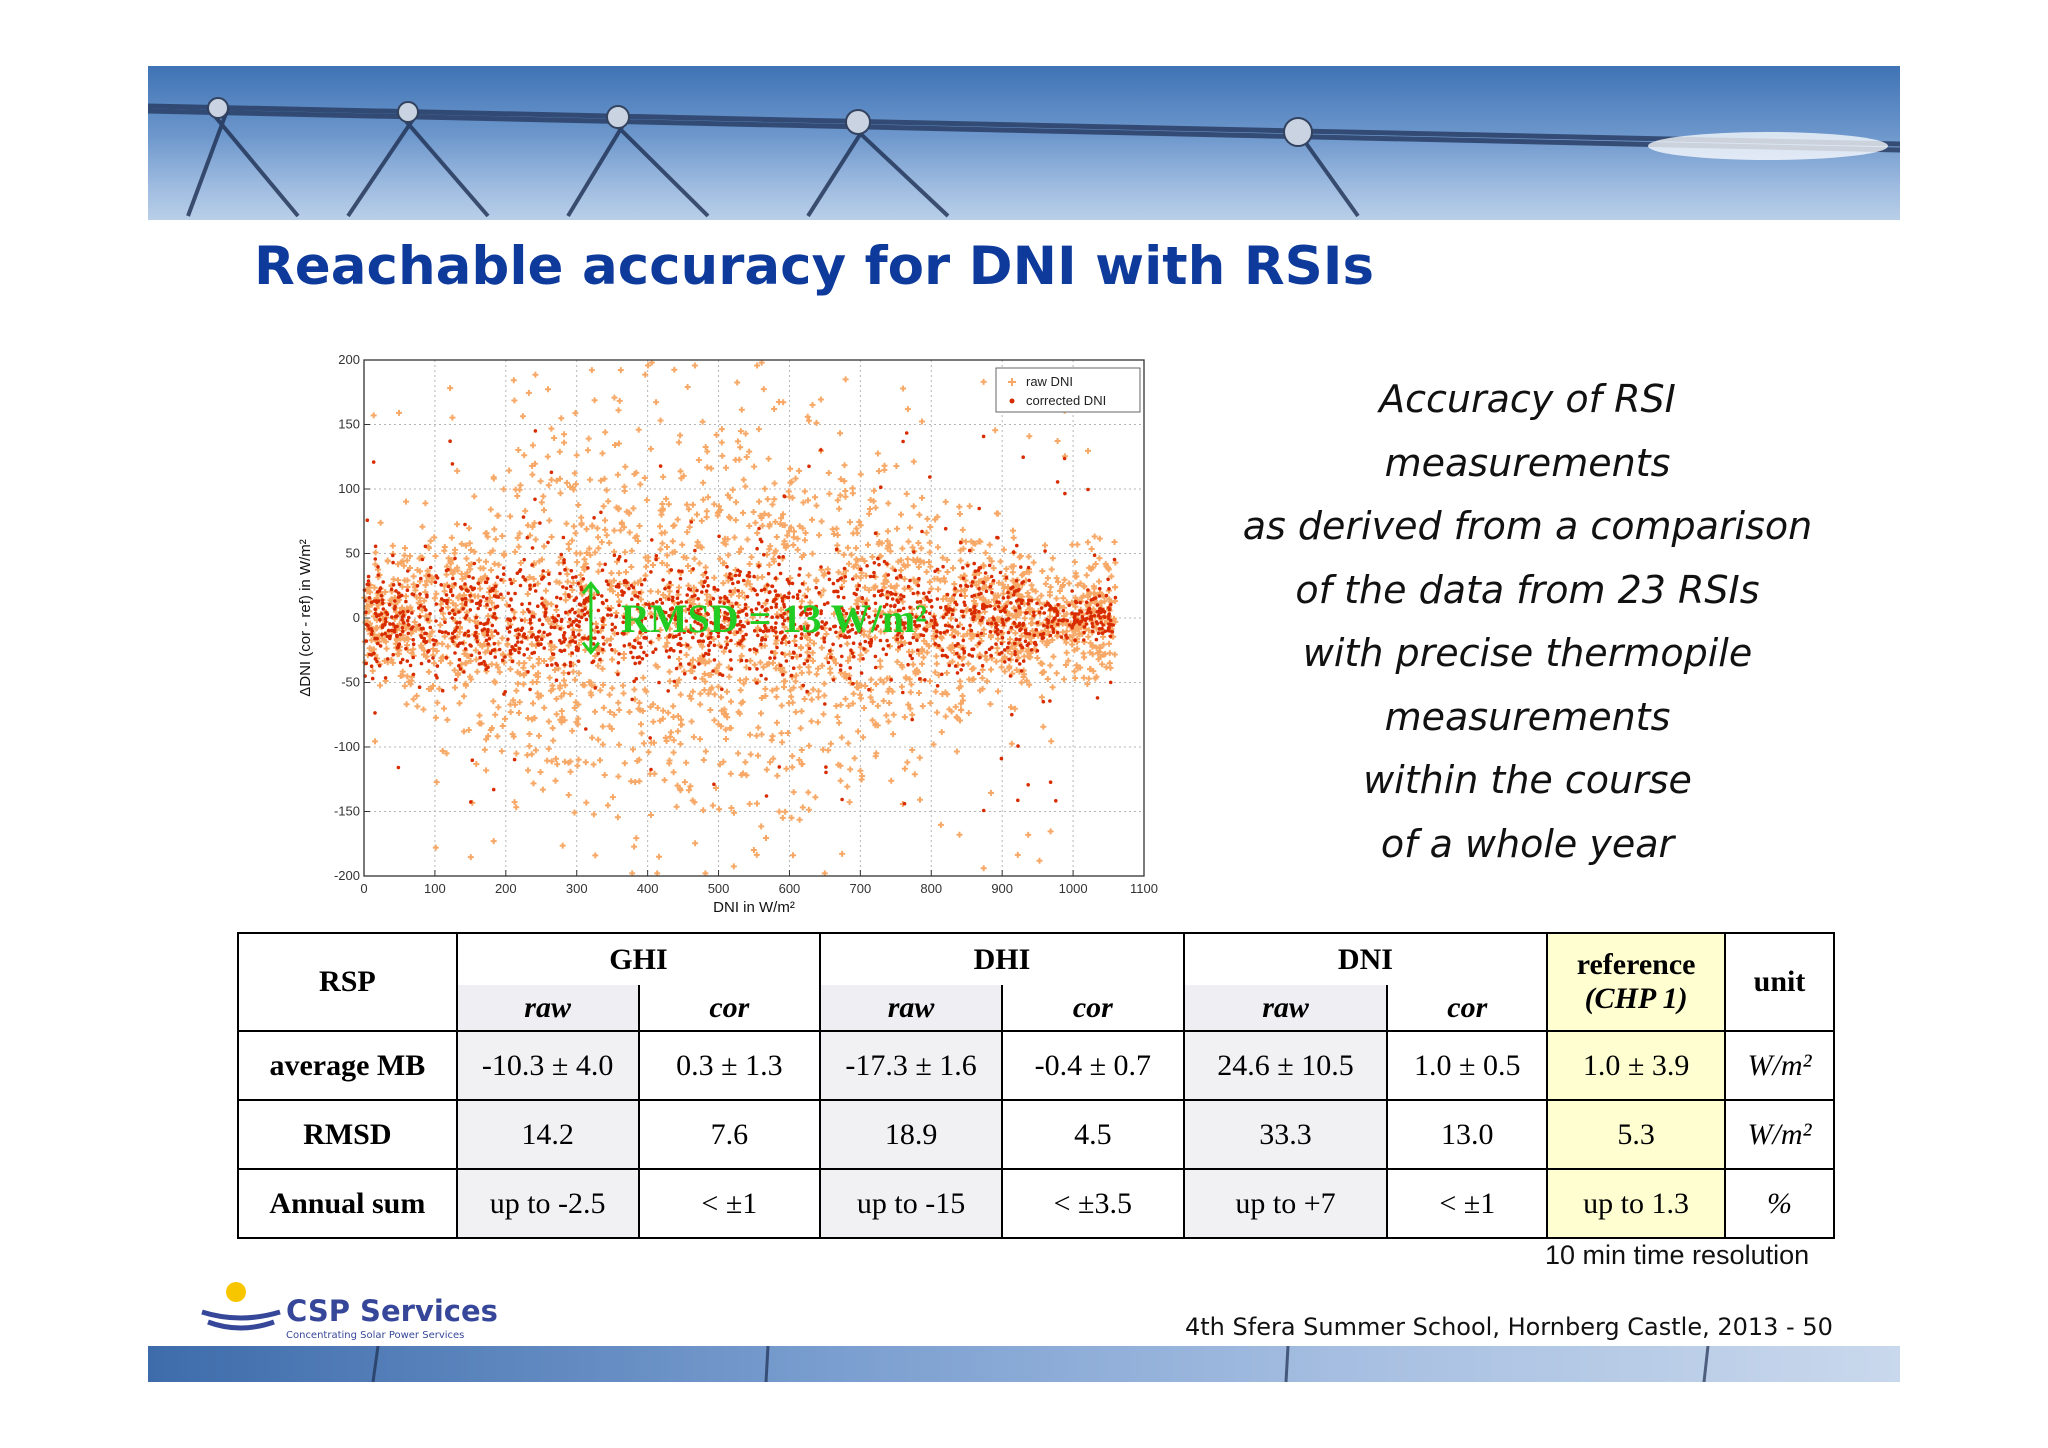 The width and height of the screenshot is (2048, 1448). What do you see at coordinates (729, 1008) in the screenshot?
I see `subheader-ghi-cor: cor` at bounding box center [729, 1008].